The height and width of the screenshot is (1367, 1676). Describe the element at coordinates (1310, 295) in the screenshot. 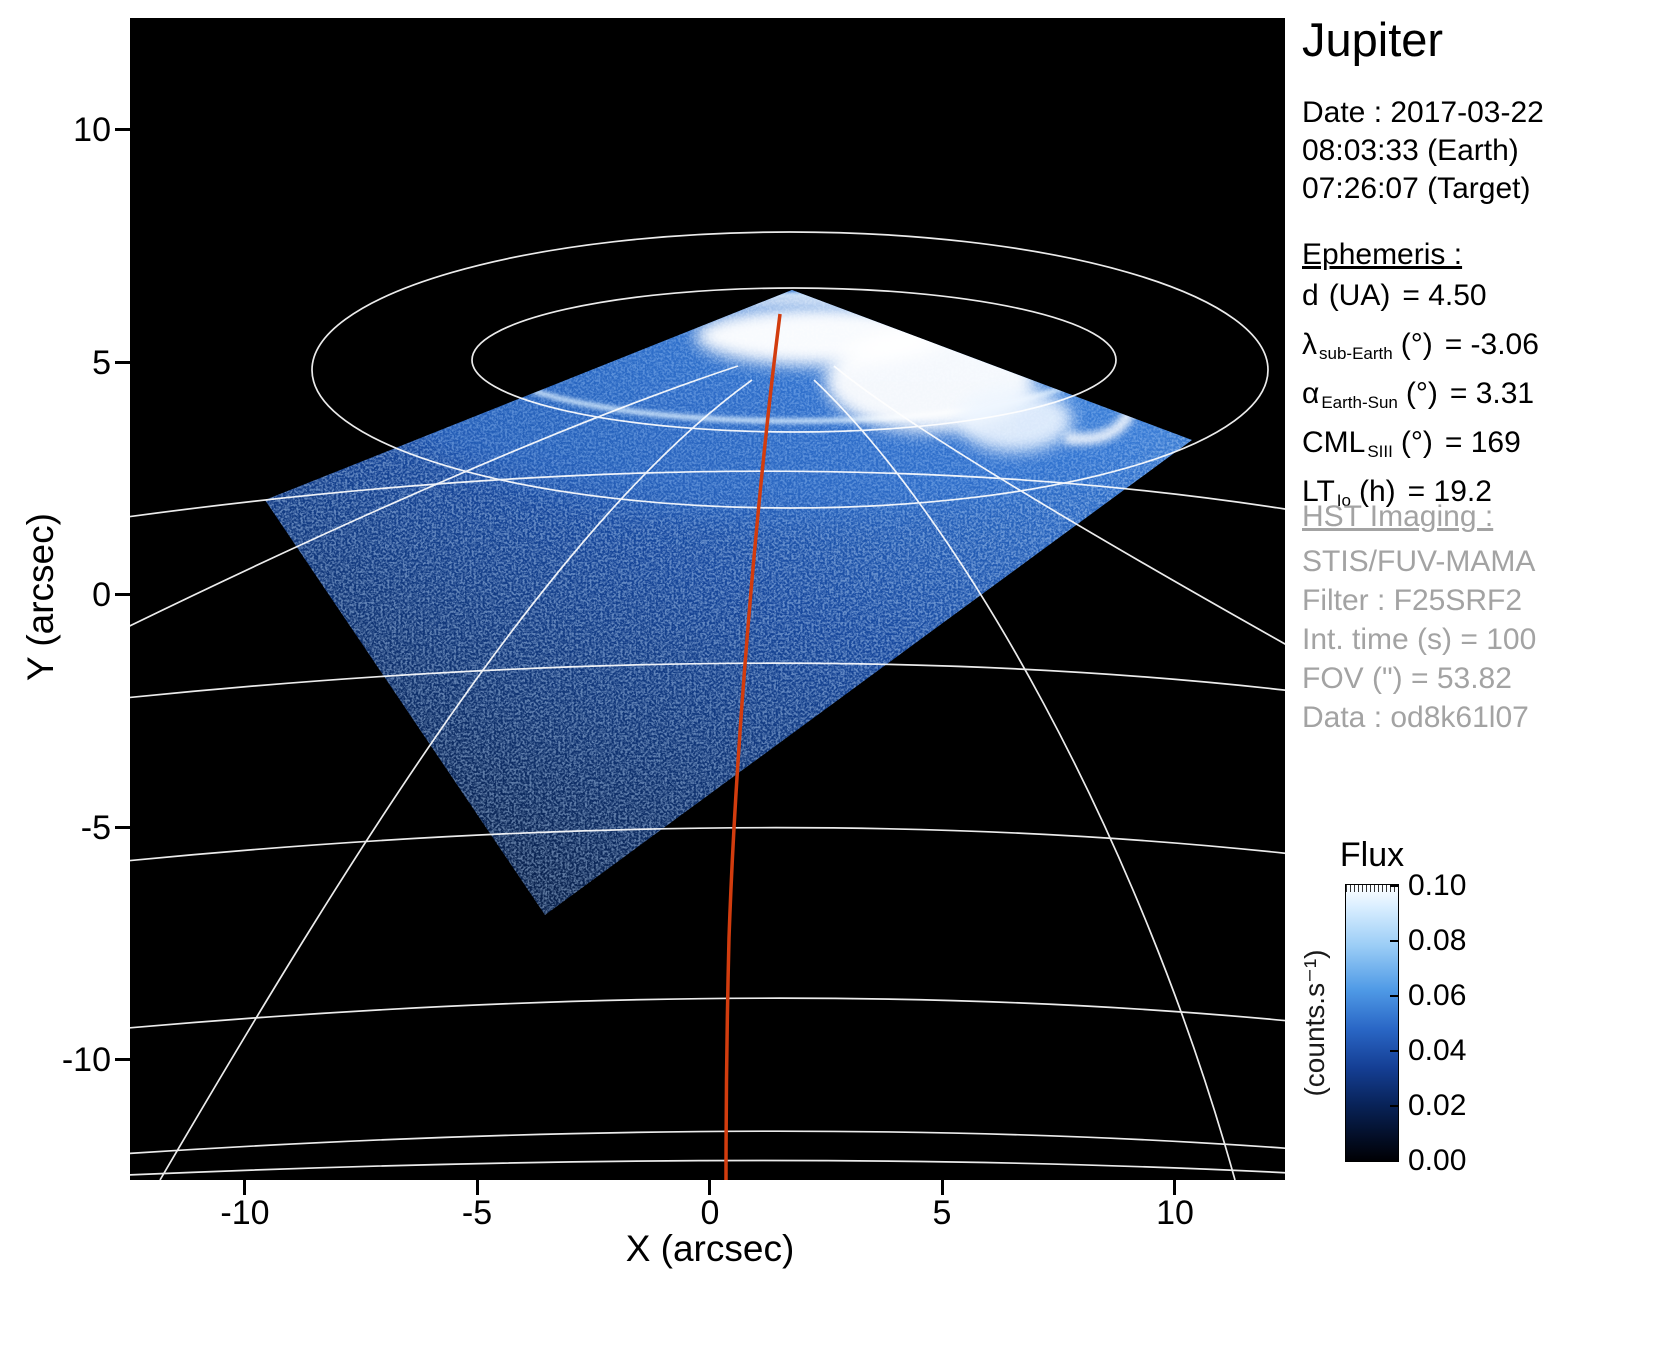

I see `eph-symbol: d` at that location.